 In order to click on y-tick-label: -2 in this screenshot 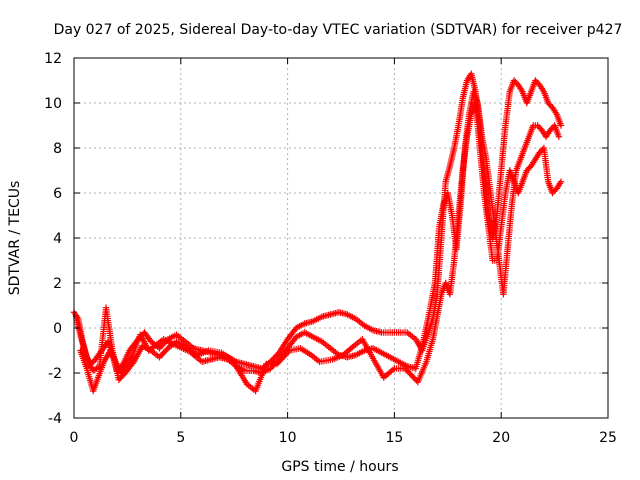, I will do `click(55, 374)`.